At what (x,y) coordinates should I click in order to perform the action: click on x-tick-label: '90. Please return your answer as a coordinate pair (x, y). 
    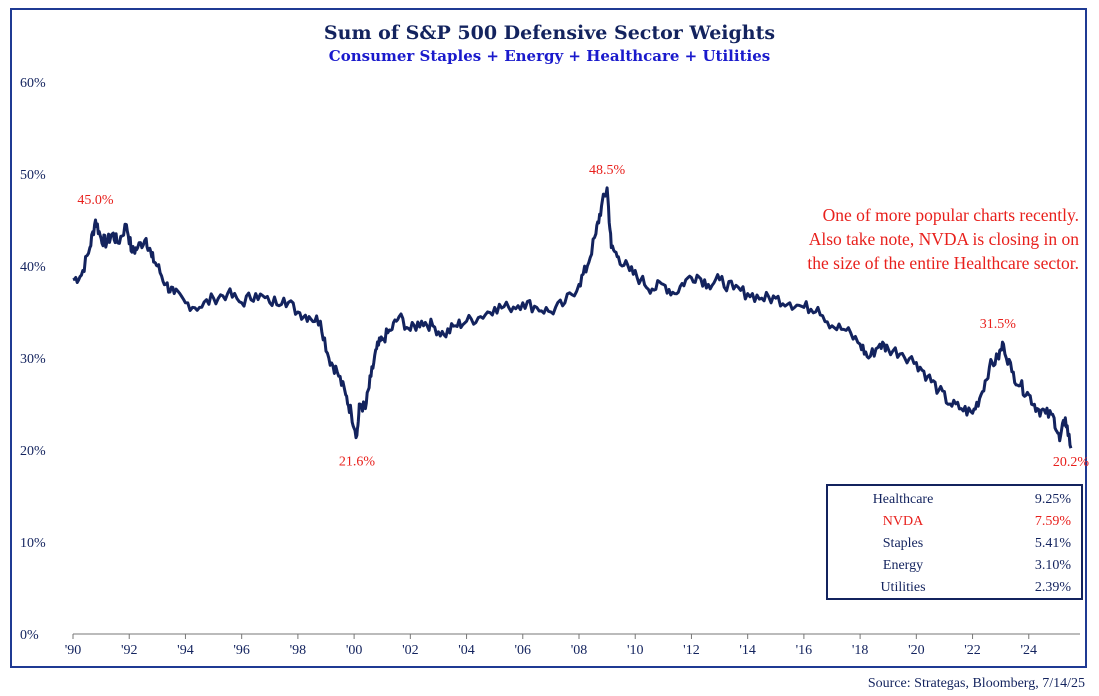
    Looking at the image, I should click on (73, 650).